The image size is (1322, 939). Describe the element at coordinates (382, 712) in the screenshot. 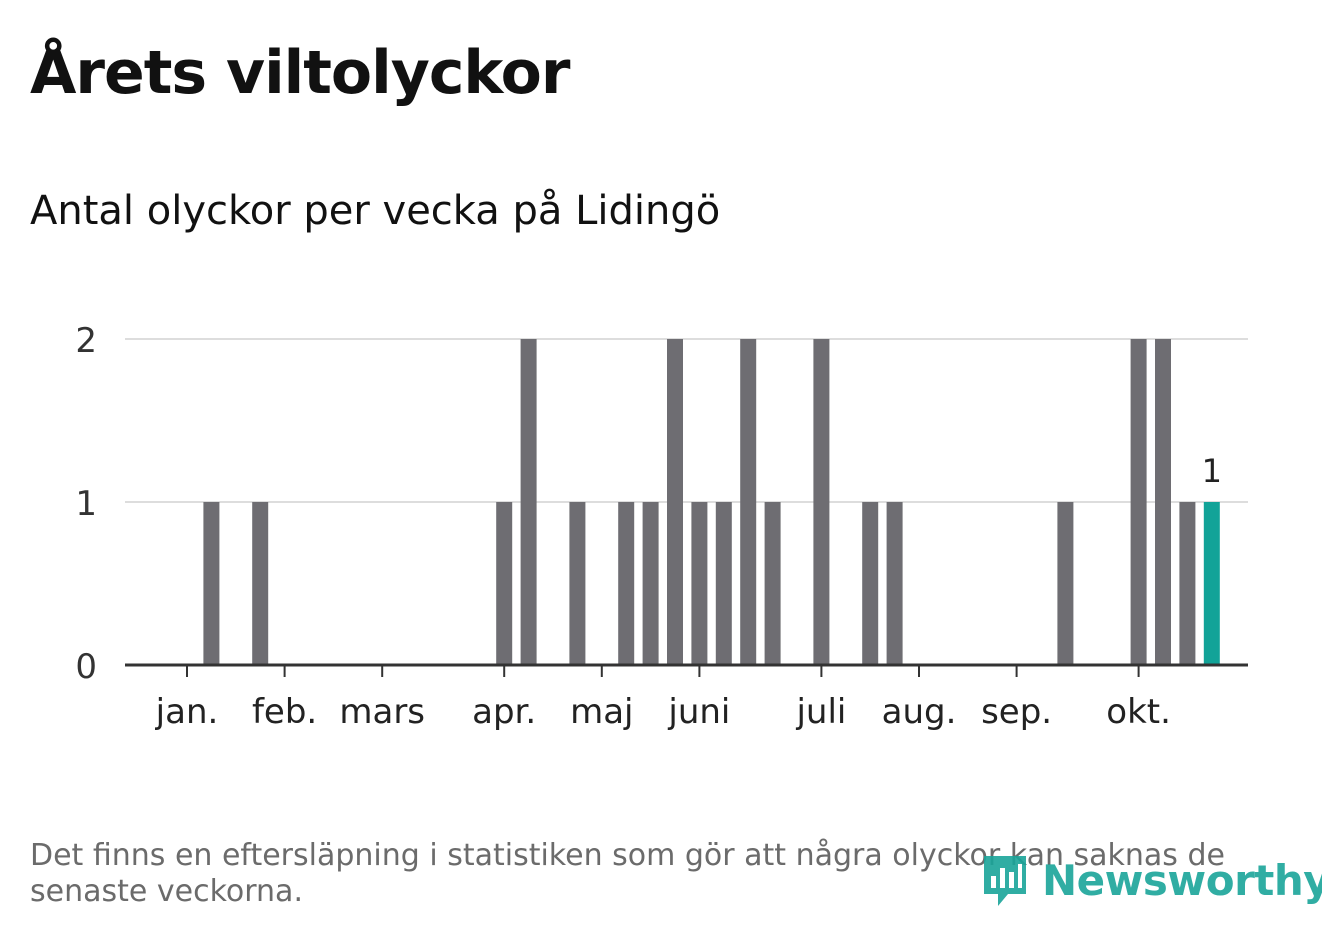

I see `x-tick-label: mars` at that location.